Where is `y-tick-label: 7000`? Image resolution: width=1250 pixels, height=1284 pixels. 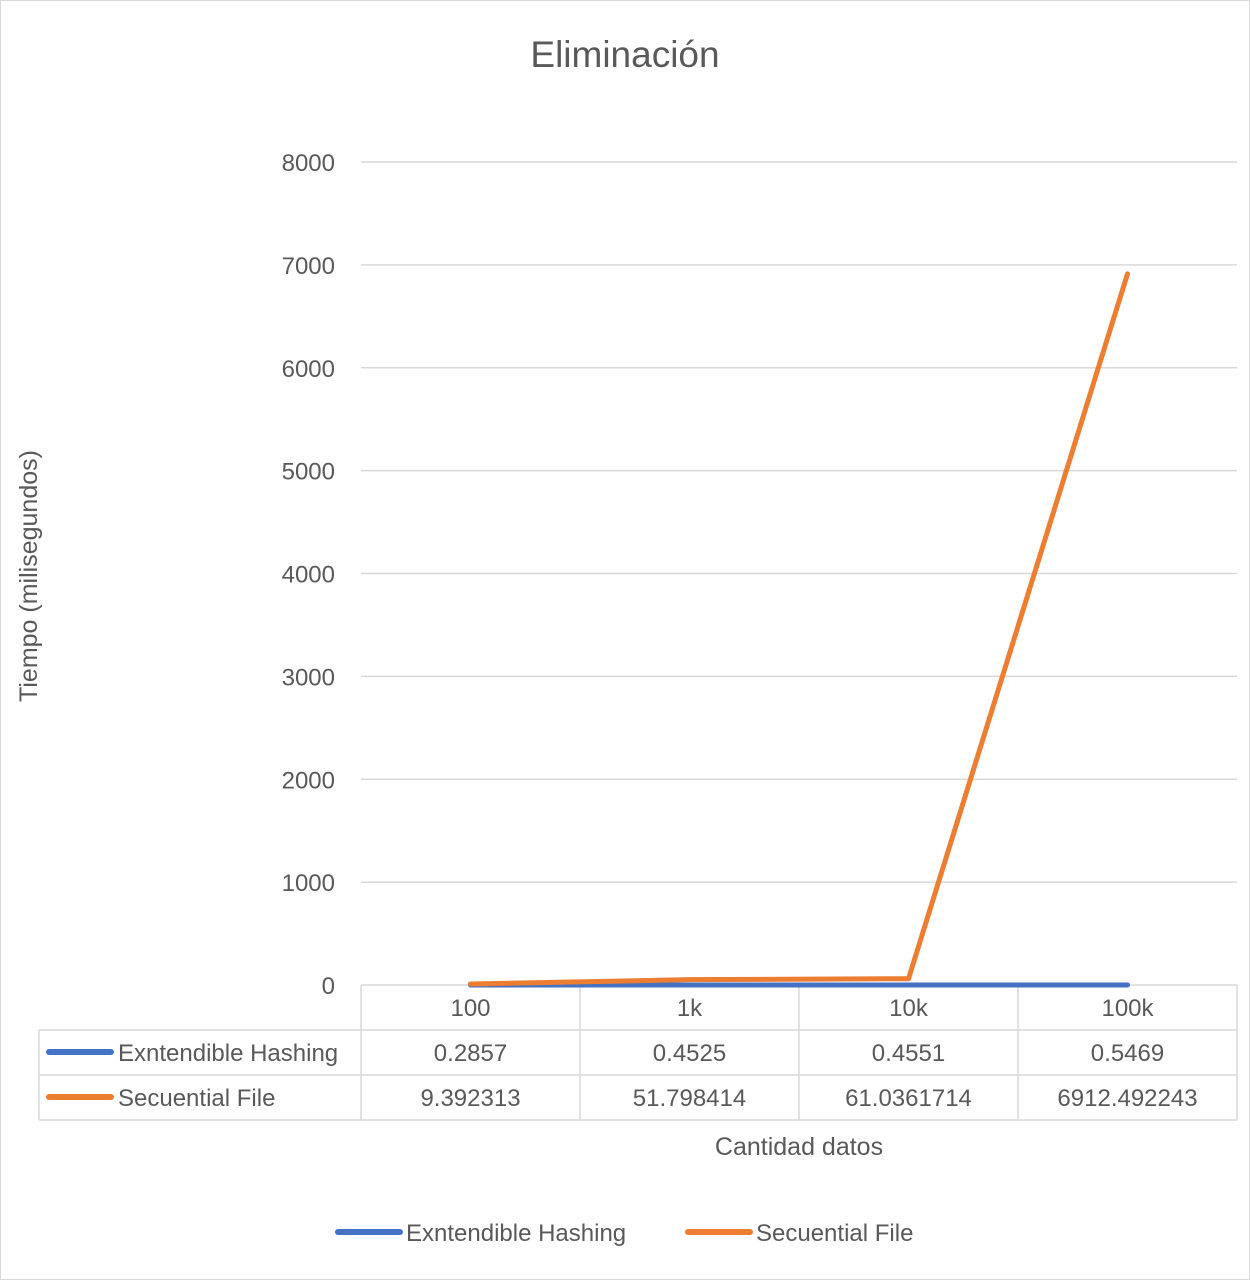 y-tick-label: 7000 is located at coordinates (308, 266).